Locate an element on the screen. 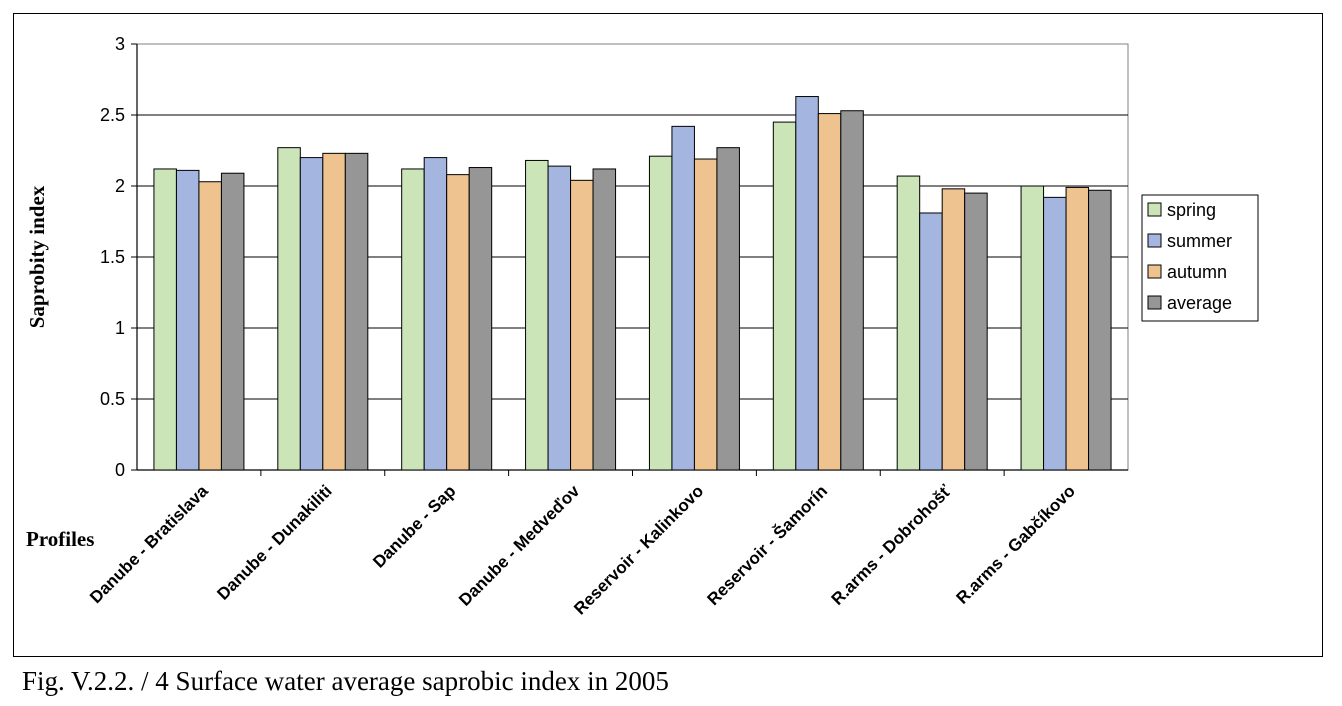 The width and height of the screenshot is (1342, 706). y-tick-label: 2.5 is located at coordinates (112, 115).